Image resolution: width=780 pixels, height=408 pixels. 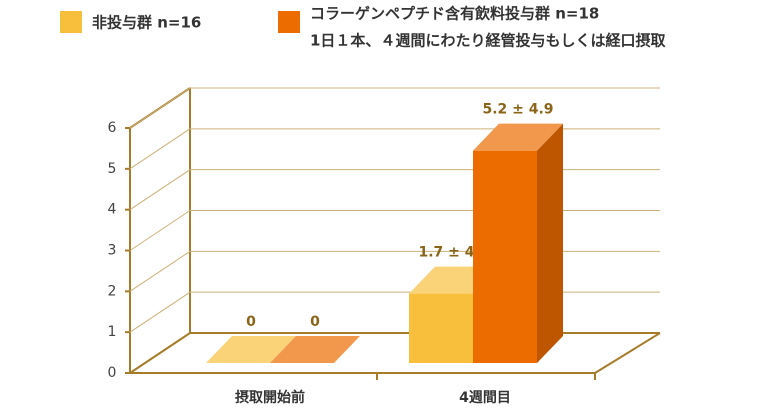 What do you see at coordinates (454, 14) in the screenshot?
I see `legend-label: コラーゲンペプチド含有飲料投与群 n=18` at bounding box center [454, 14].